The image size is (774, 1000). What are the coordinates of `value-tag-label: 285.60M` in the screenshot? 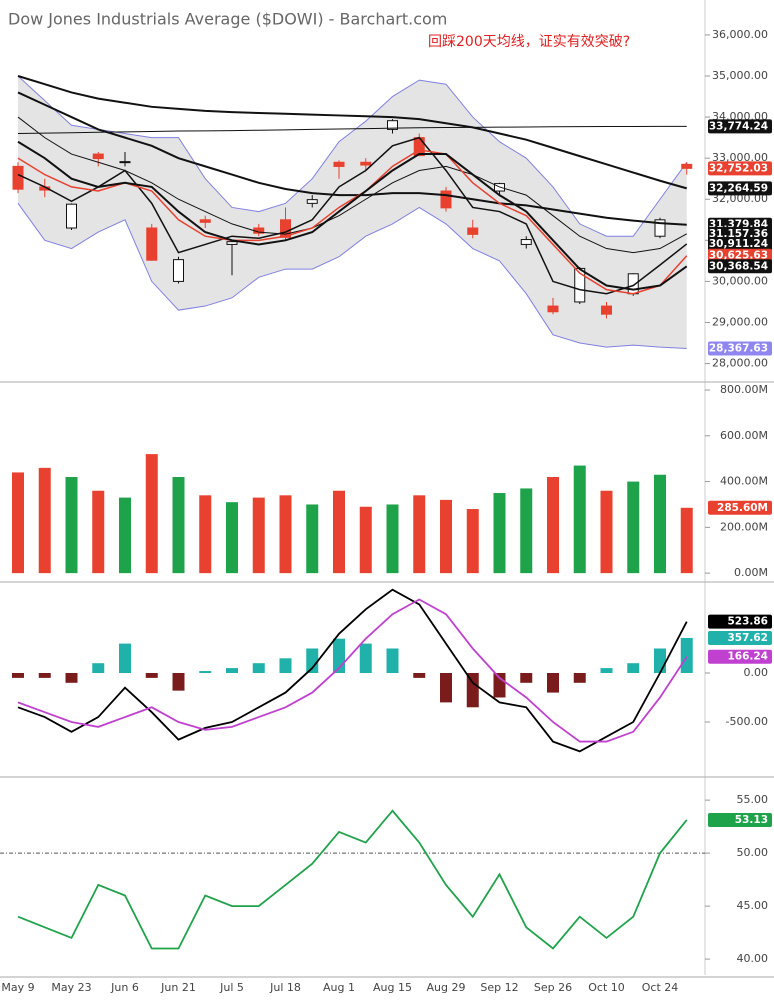 It's located at (742, 508).